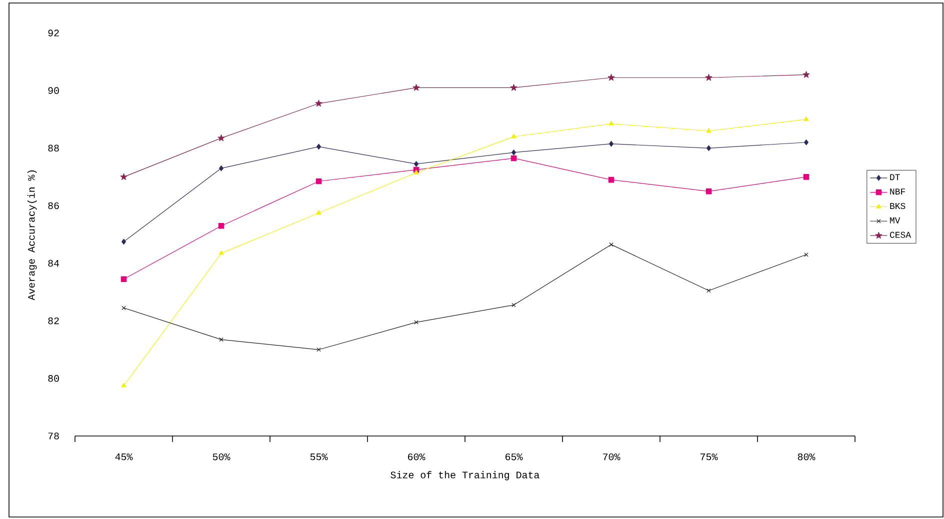 The width and height of the screenshot is (944, 519). What do you see at coordinates (53, 320) in the screenshot?
I see `y-tick-label: 82` at bounding box center [53, 320].